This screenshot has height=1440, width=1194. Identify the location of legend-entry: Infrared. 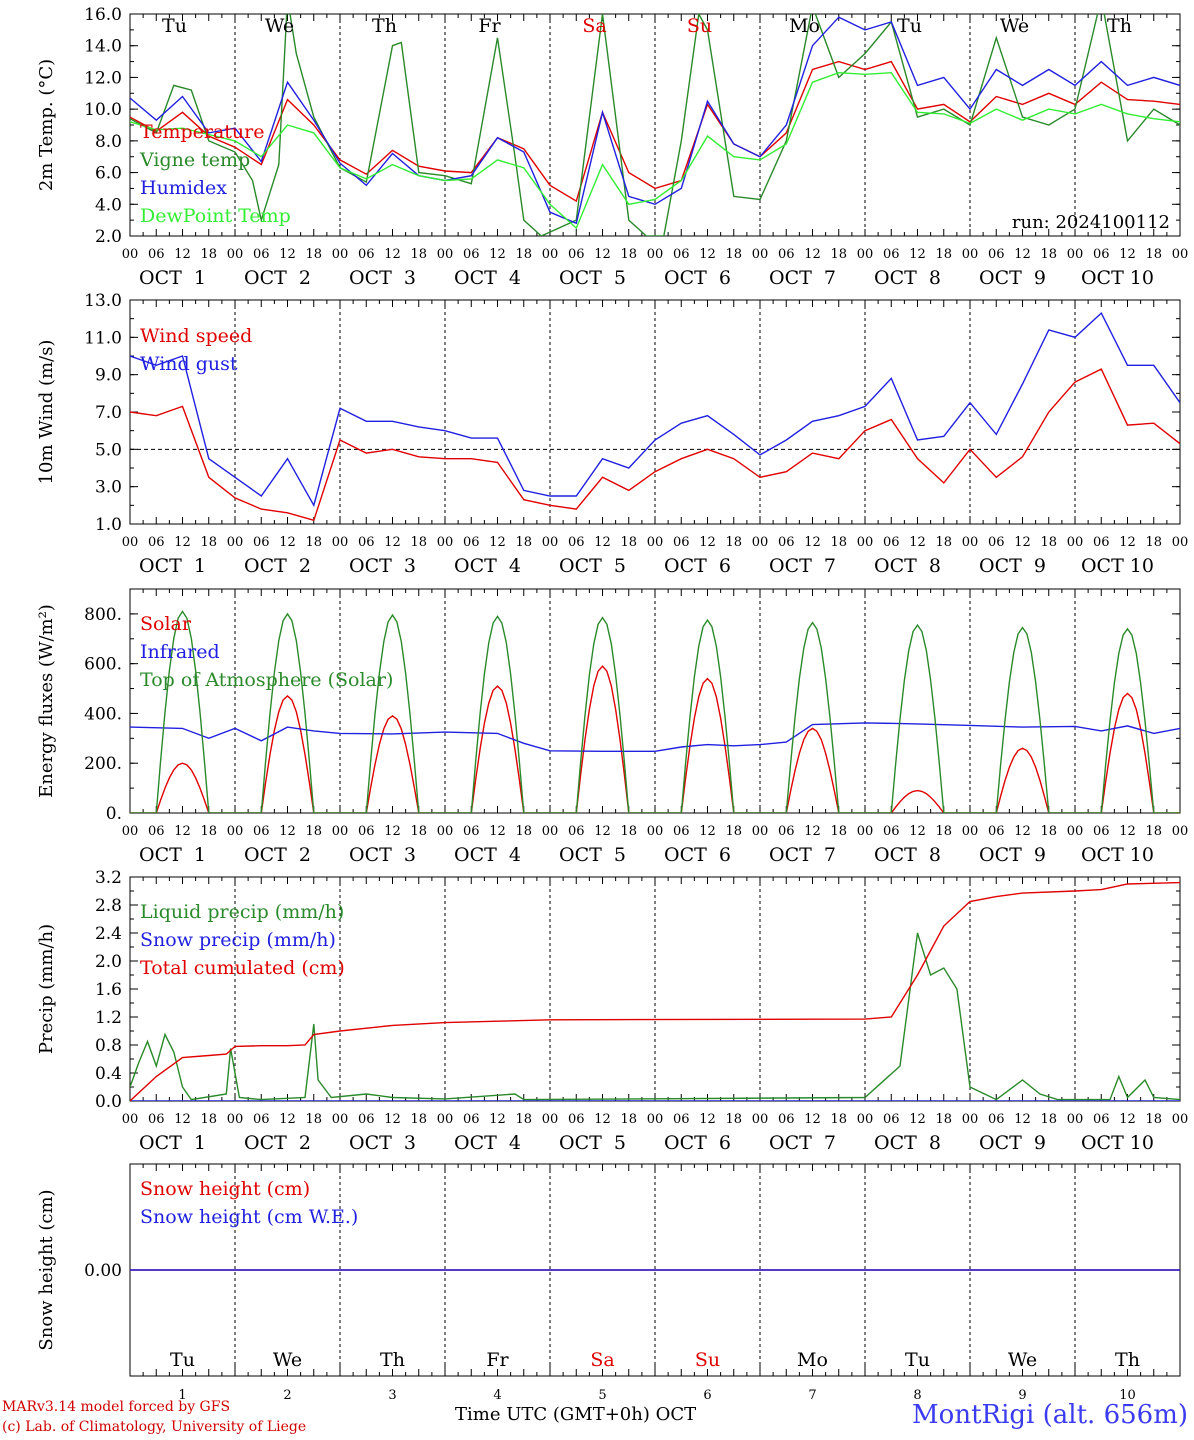
(180, 652).